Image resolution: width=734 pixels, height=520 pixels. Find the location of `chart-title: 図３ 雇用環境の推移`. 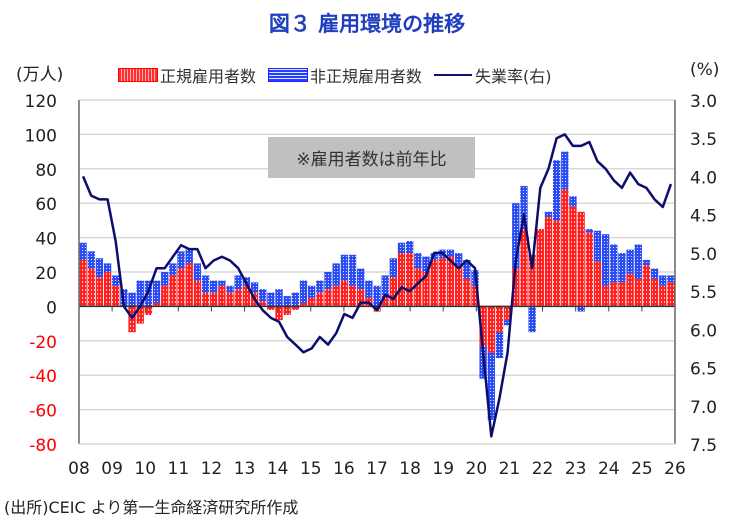

chart-title: 図３ 雇用環境の推移 is located at coordinates (367, 24).